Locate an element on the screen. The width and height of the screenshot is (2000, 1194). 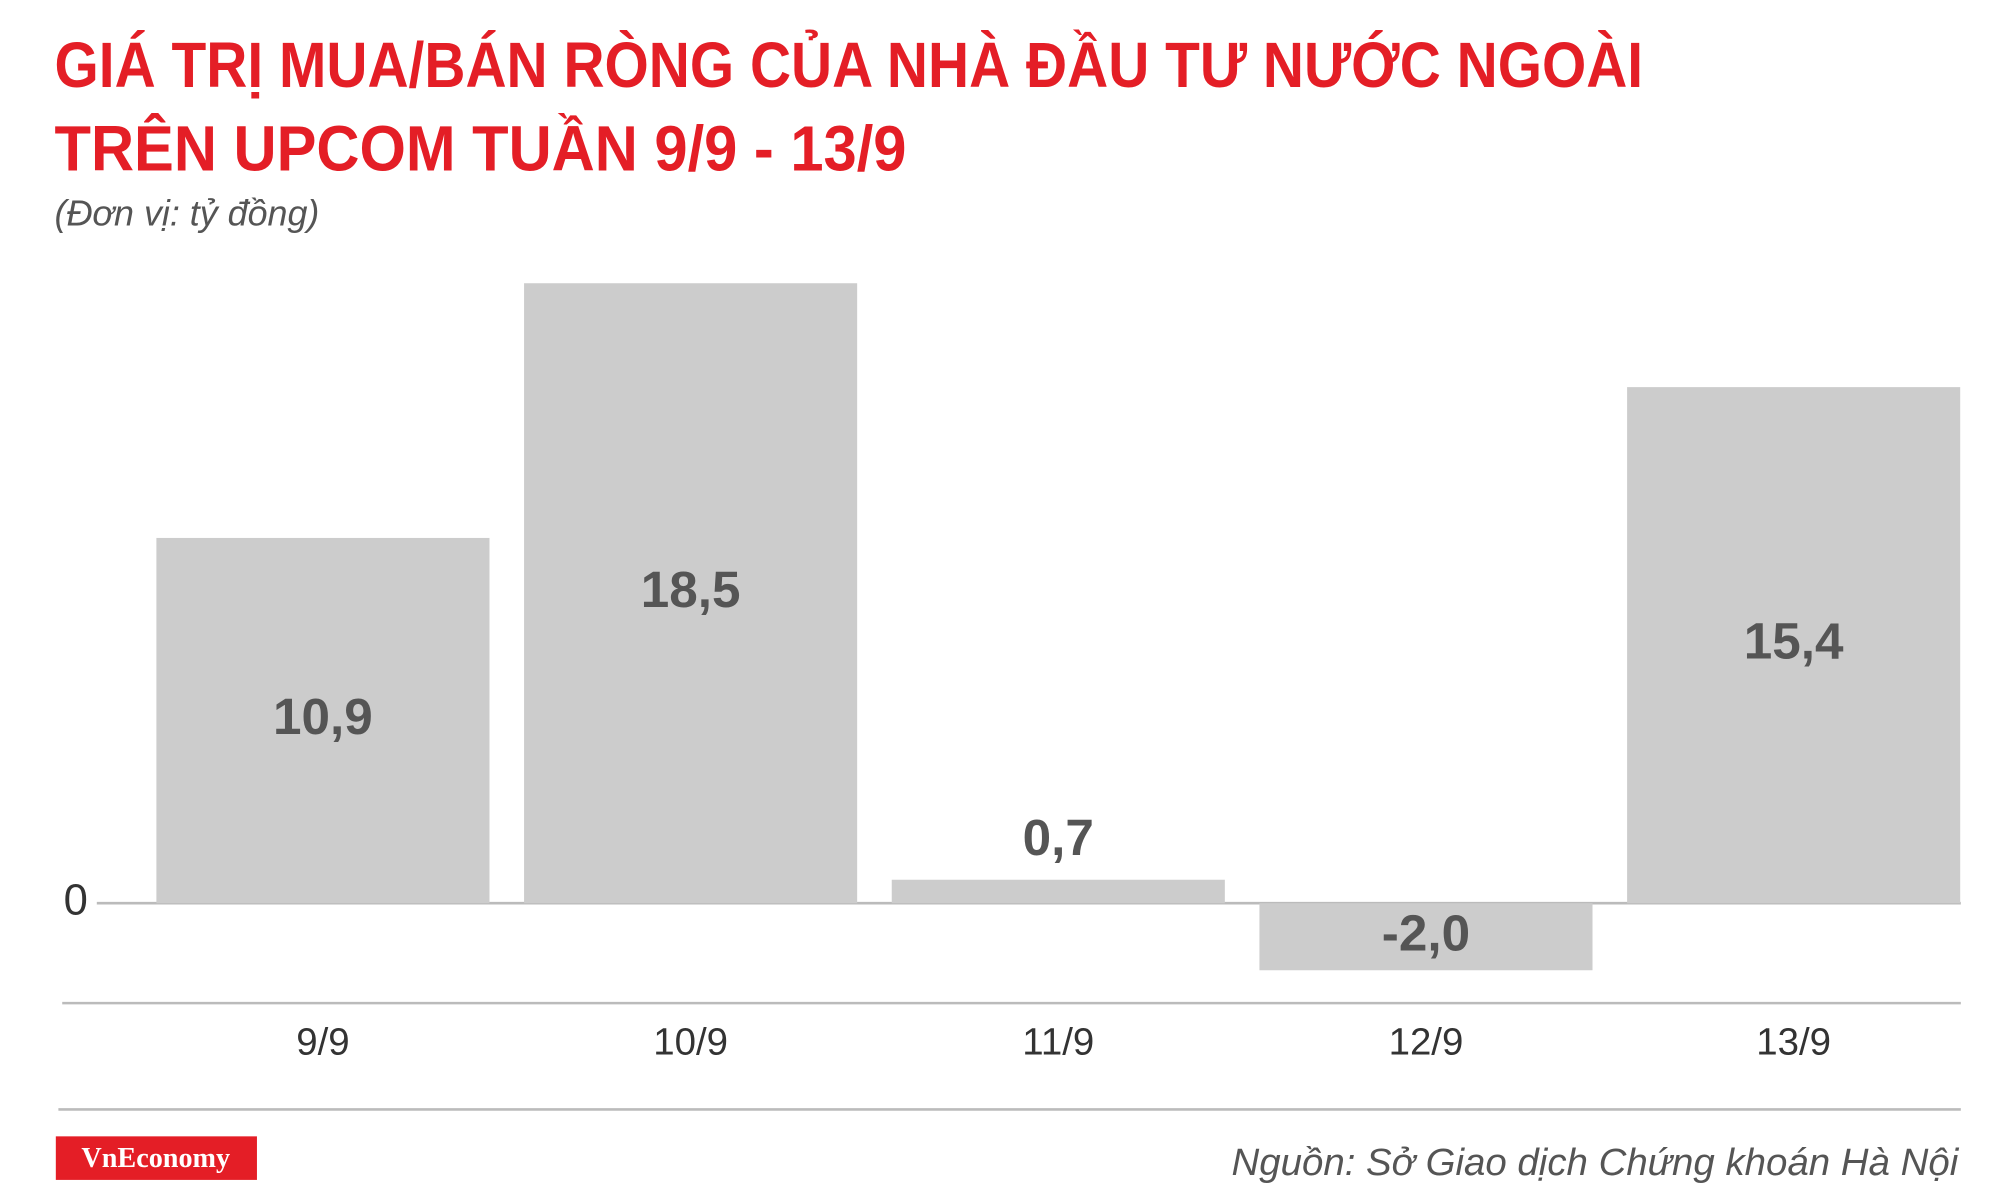
x-tick-label: 12/9 is located at coordinates (1426, 1041).